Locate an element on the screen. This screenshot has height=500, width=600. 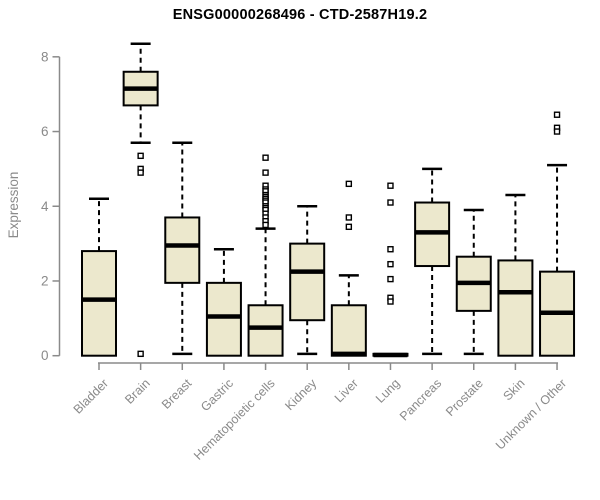
chart-title: ENSG00000268496 - CTD-2587H19.2 is located at coordinates (300, 15).